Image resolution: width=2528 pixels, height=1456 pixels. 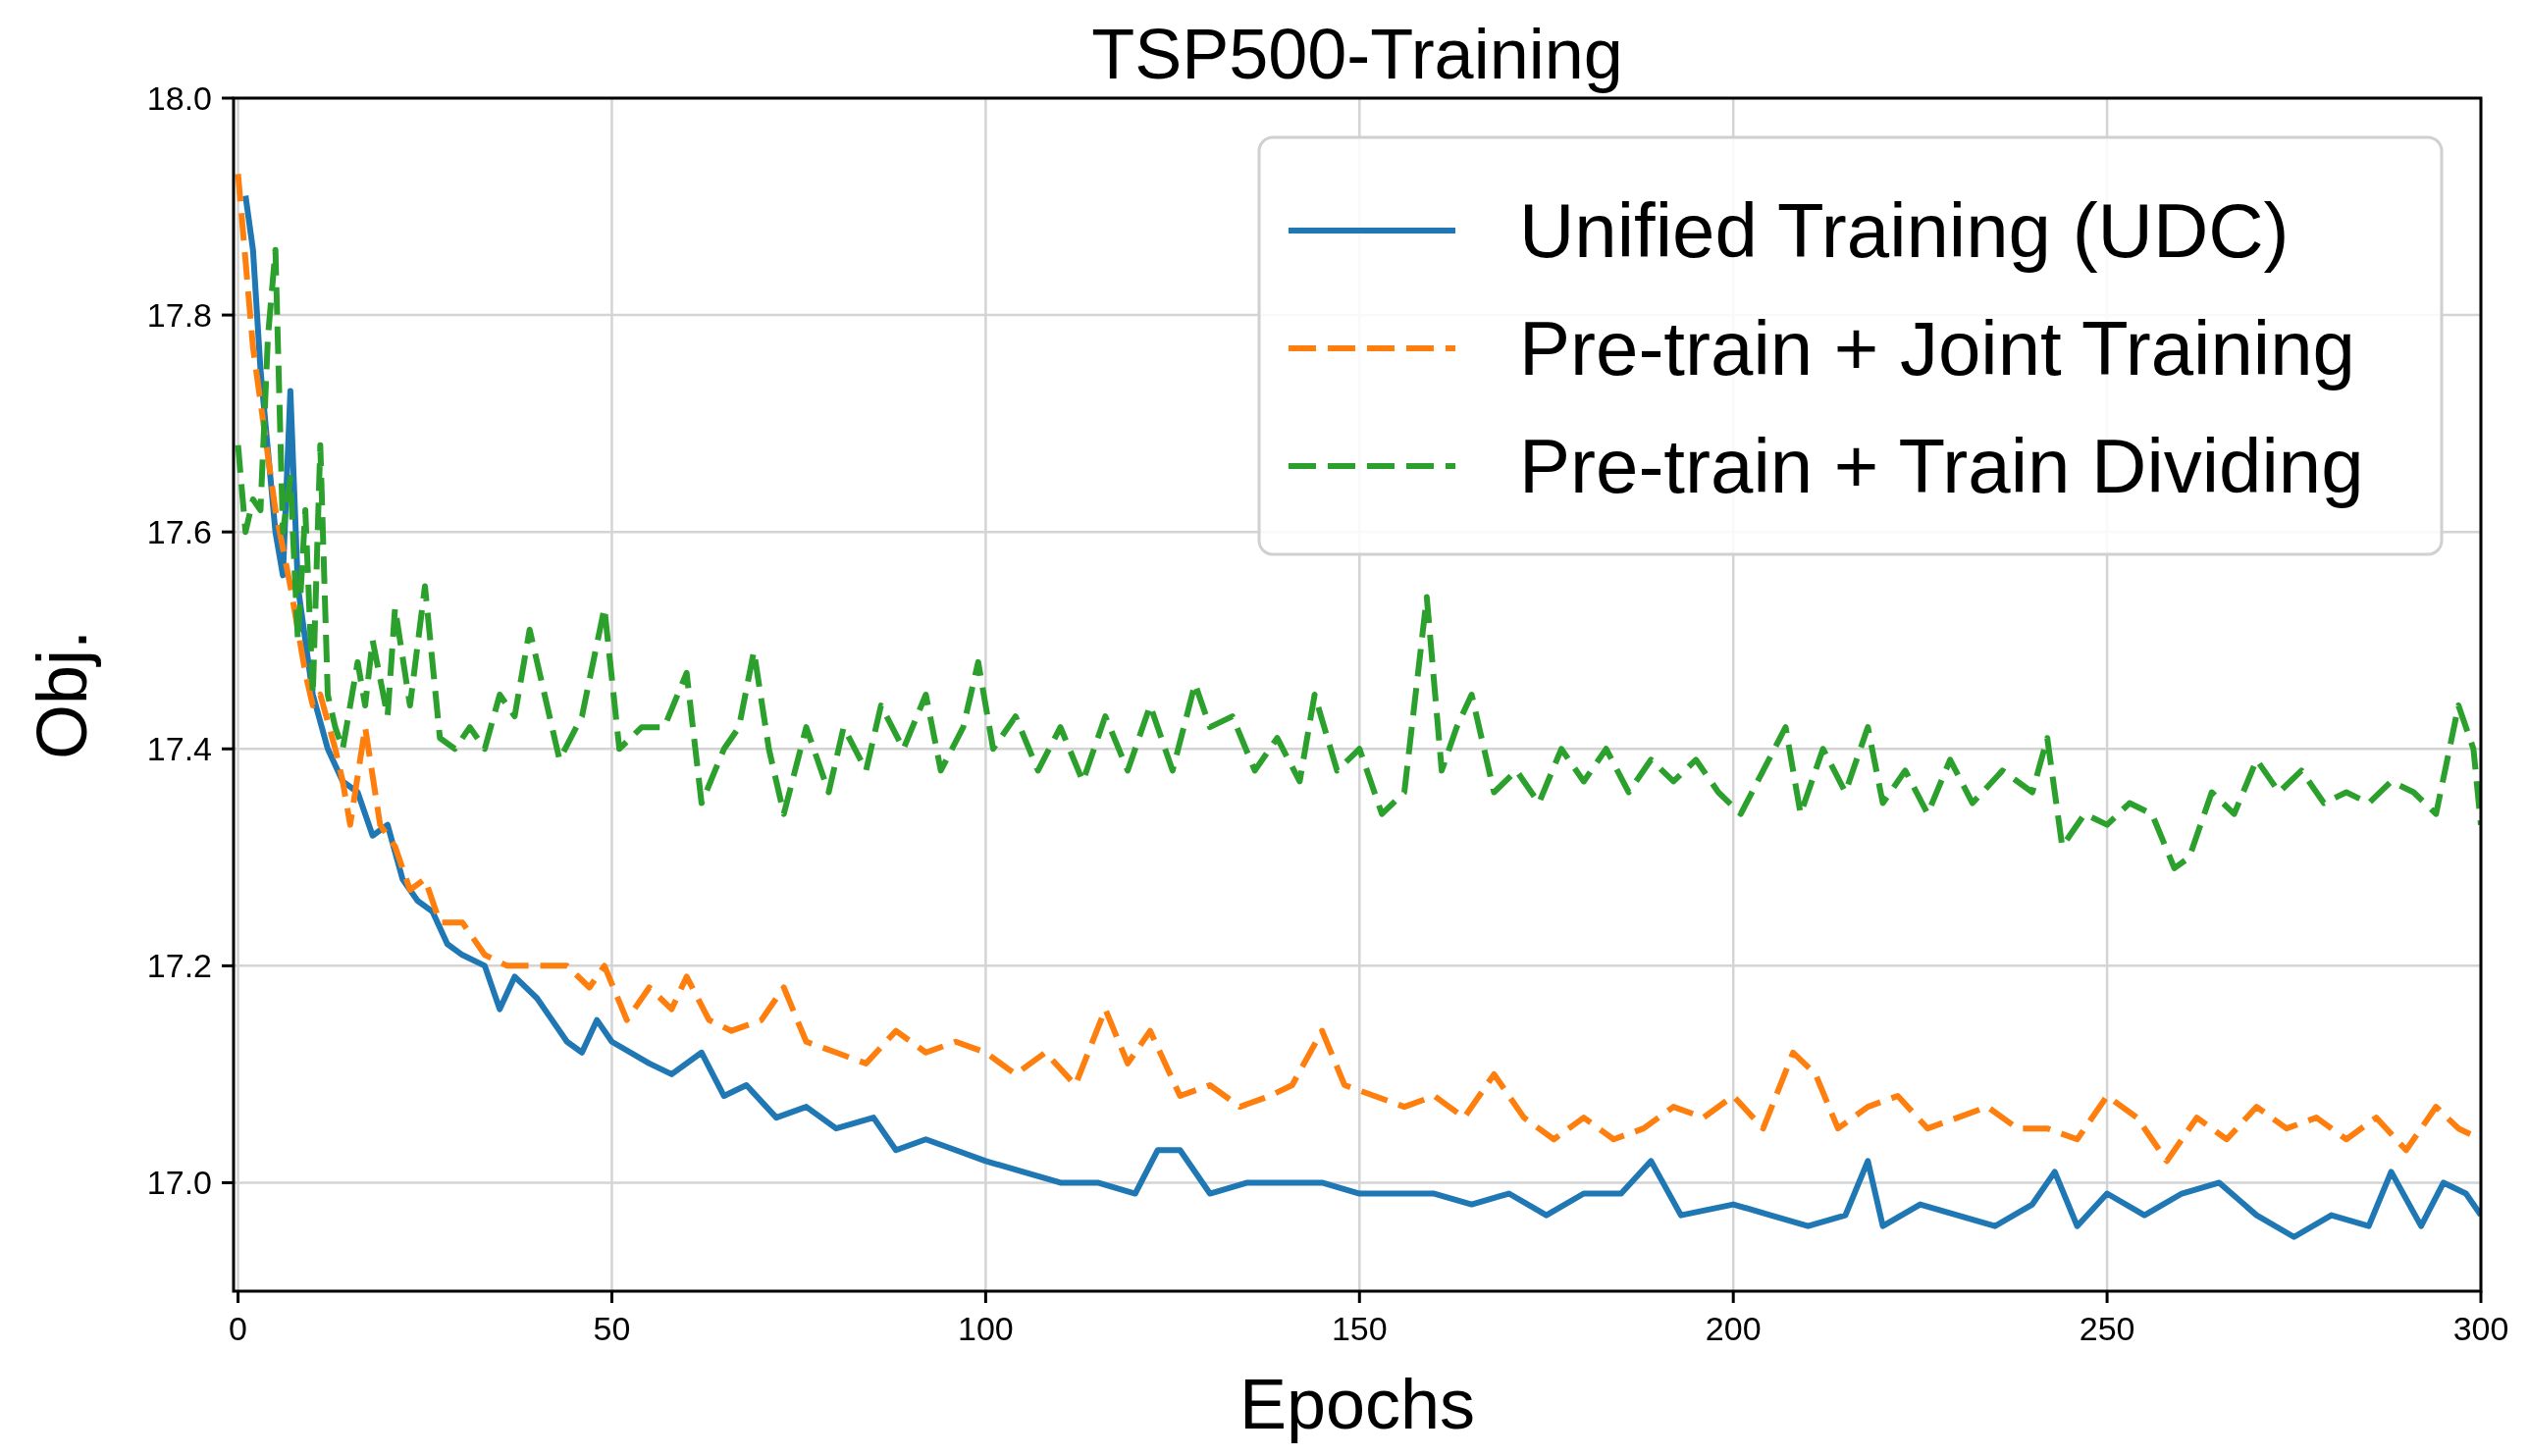 I want to click on x-tick-label: 250, so click(x=2107, y=1328).